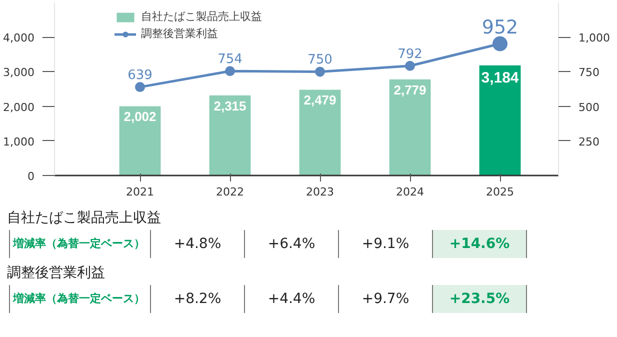 The width and height of the screenshot is (617, 337). I want to click on text: +4.4%, so click(292, 299).